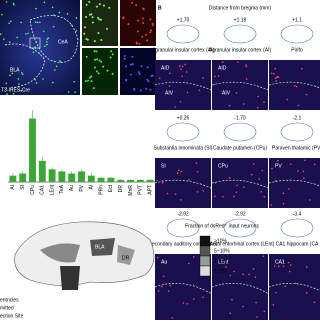 The height and width of the screenshot is (325, 320). What do you see at coordinates (121, 189) in the screenshot?
I see `x-tick-label: DR` at bounding box center [121, 189].